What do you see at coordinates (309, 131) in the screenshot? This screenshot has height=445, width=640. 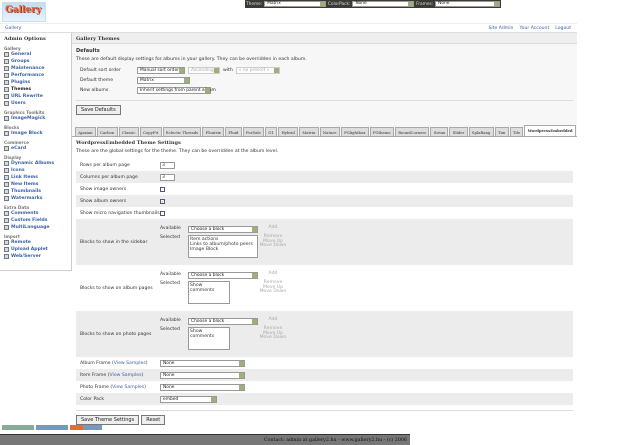 I see `tab-matrix: Matrix` at bounding box center [309, 131].